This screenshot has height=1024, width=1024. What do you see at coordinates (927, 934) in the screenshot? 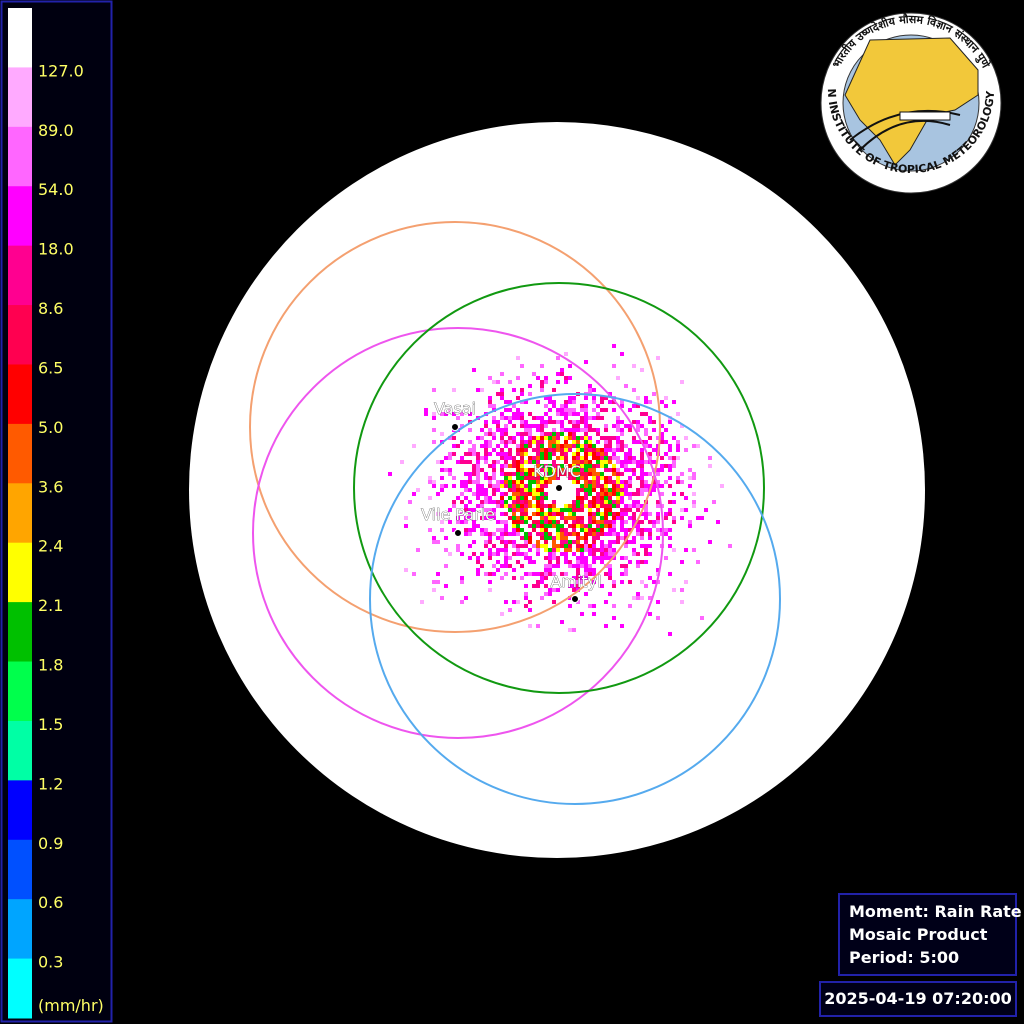
I see `info-box` at bounding box center [927, 934].